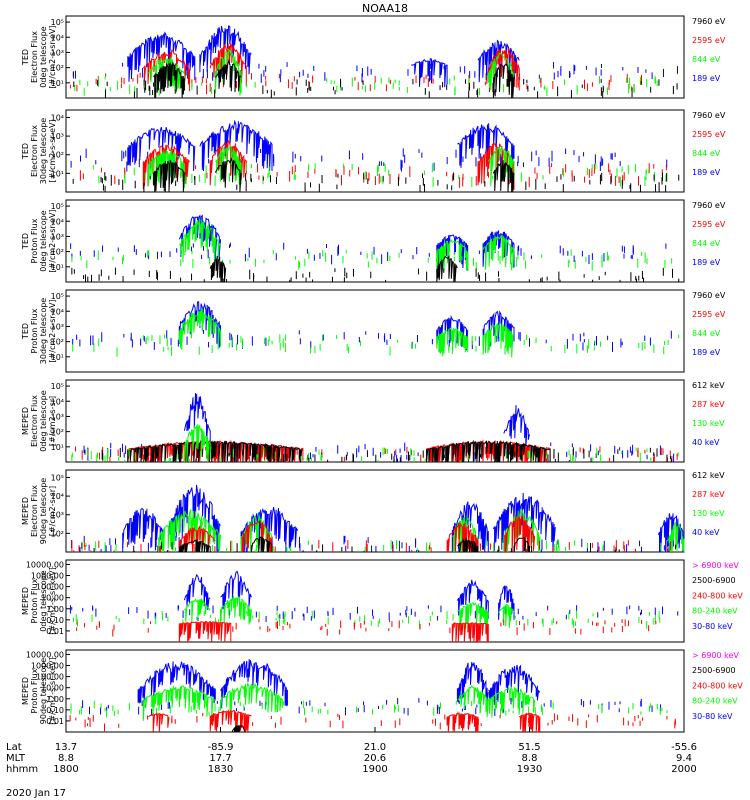 This screenshot has height=800, width=750. Describe the element at coordinates (50, 587) in the screenshot. I see `y-tick-label: 100.00` at that location.